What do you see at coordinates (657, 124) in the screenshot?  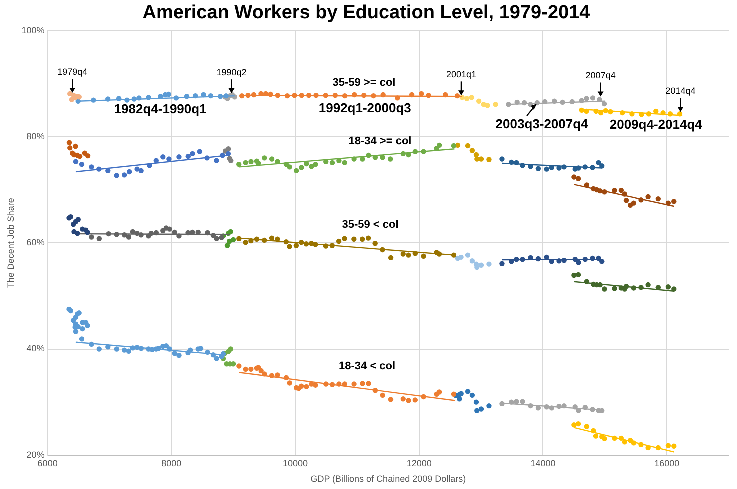 I see `annotation: 2009q4-2014q4` at bounding box center [657, 124].